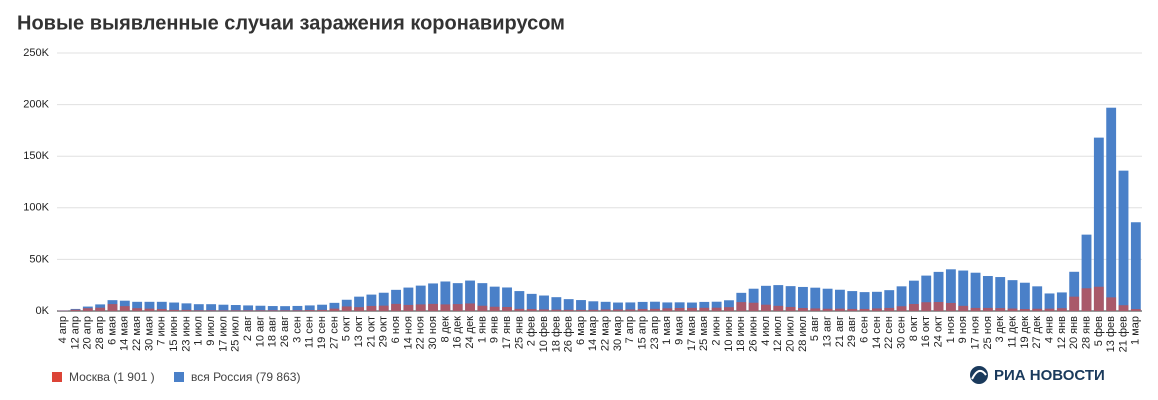 This screenshot has width=1158, height=400. What do you see at coordinates (1123, 334) in the screenshot?
I see `x-tick-label: 21 фев` at bounding box center [1123, 334].